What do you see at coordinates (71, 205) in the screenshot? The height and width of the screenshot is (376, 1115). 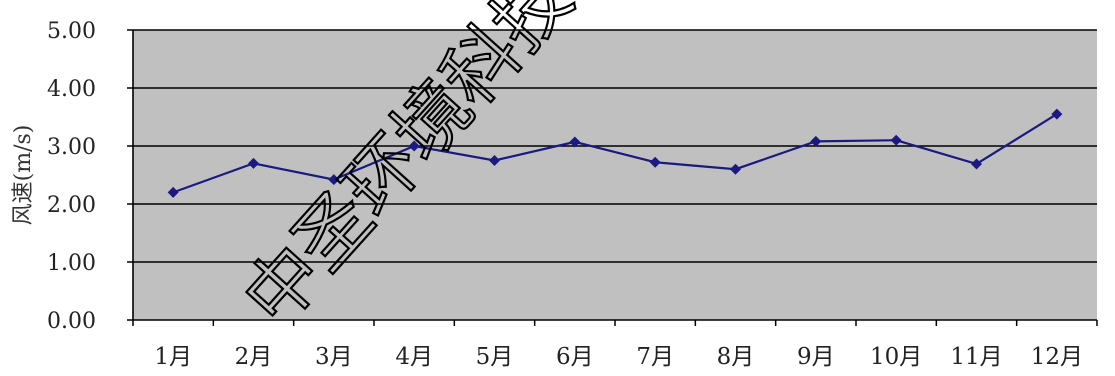 I see `y-tick-label: 2.00` at bounding box center [71, 205].